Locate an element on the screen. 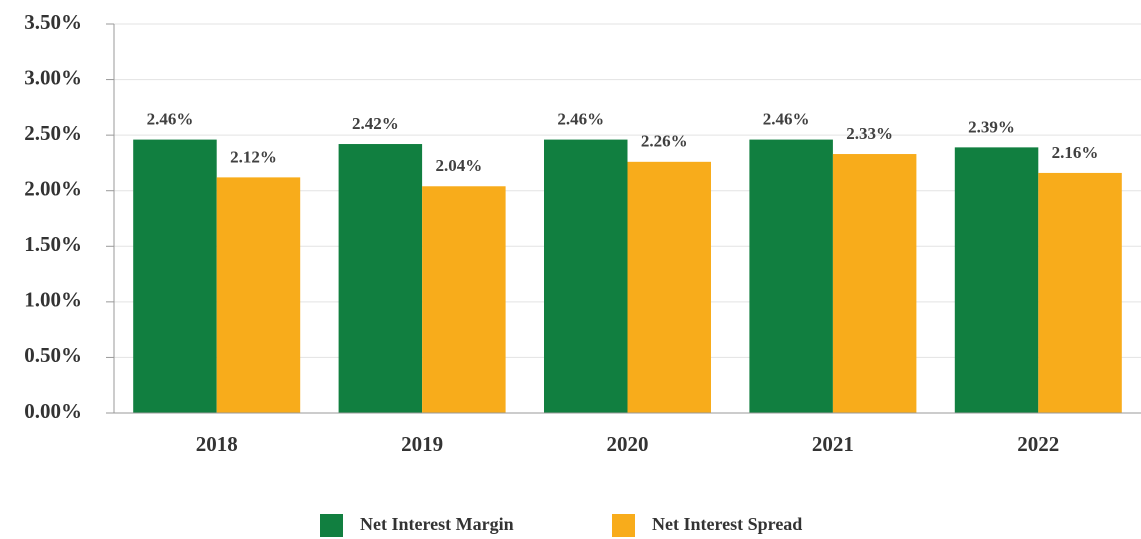  y-tick-label: 3.50% is located at coordinates (53, 22).